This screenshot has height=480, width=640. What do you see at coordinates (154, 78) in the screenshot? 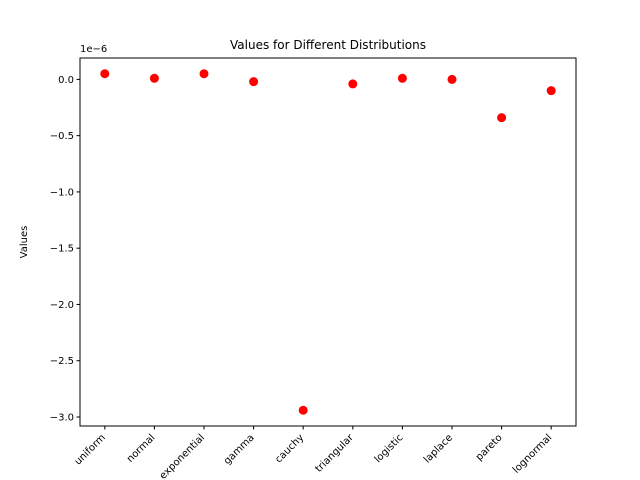
I see `data-point-normal` at bounding box center [154, 78].